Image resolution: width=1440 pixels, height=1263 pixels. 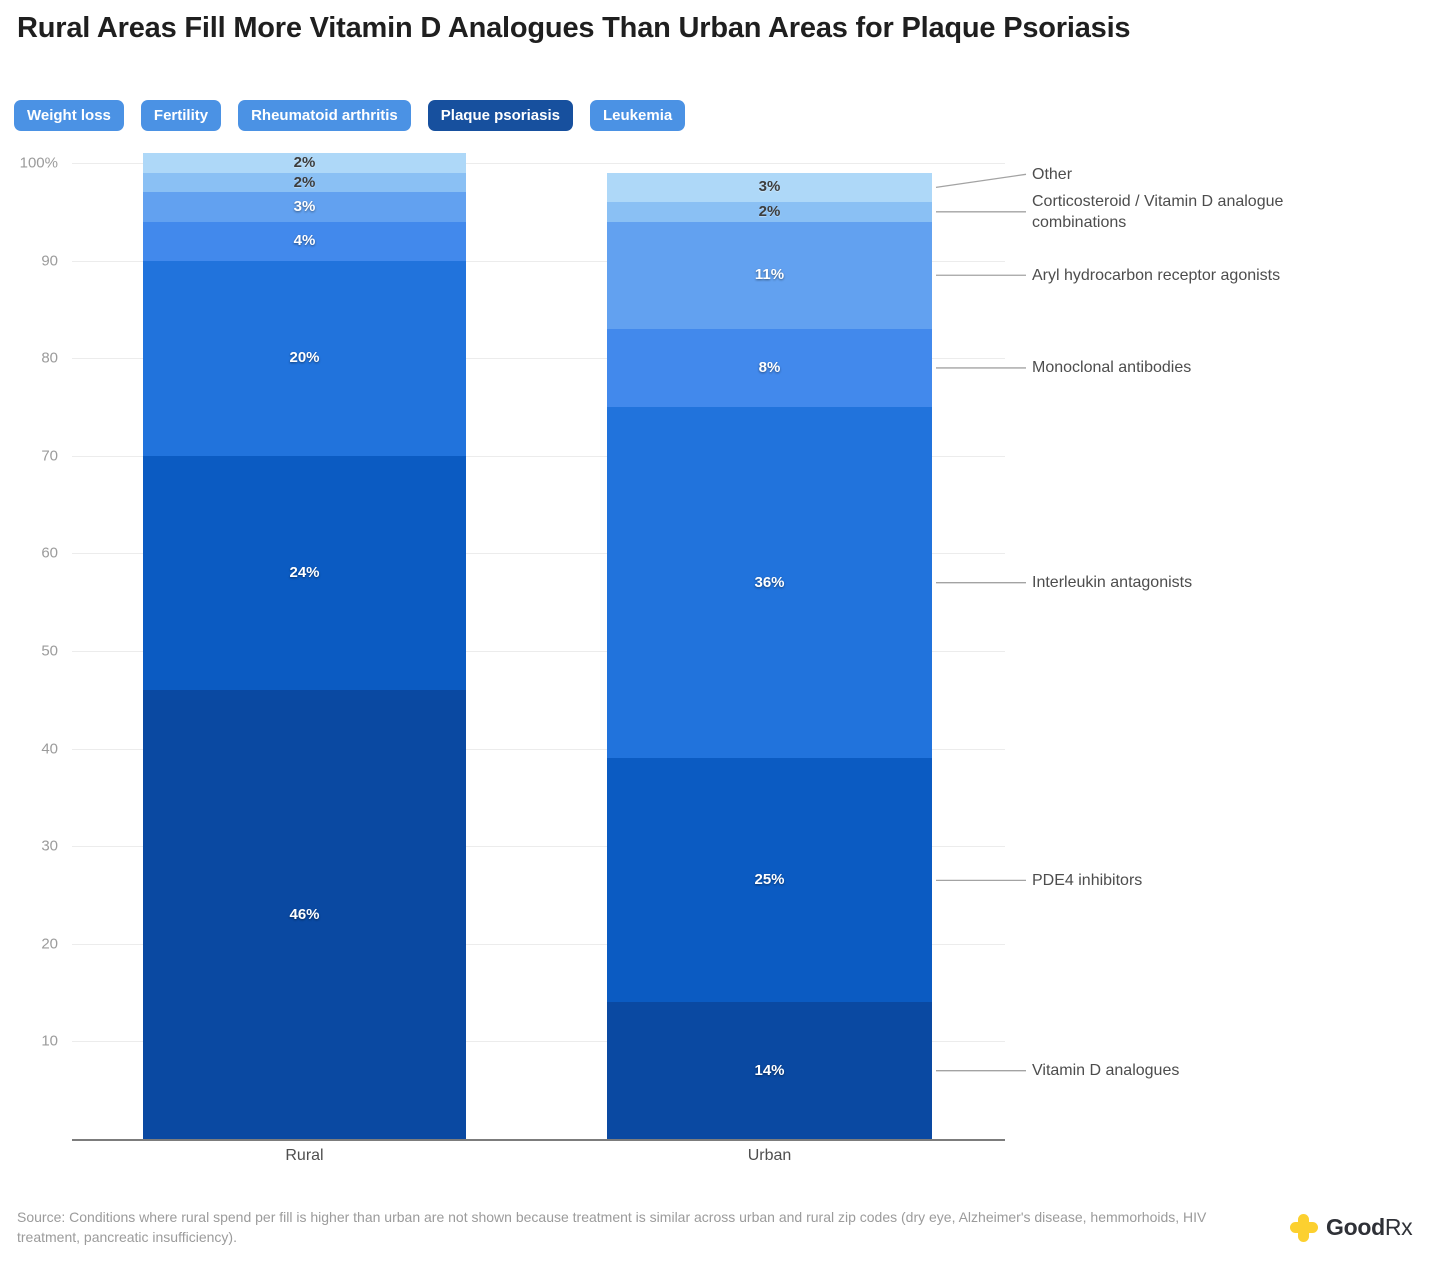 I want to click on y-tick-50: 50, so click(x=49, y=651).